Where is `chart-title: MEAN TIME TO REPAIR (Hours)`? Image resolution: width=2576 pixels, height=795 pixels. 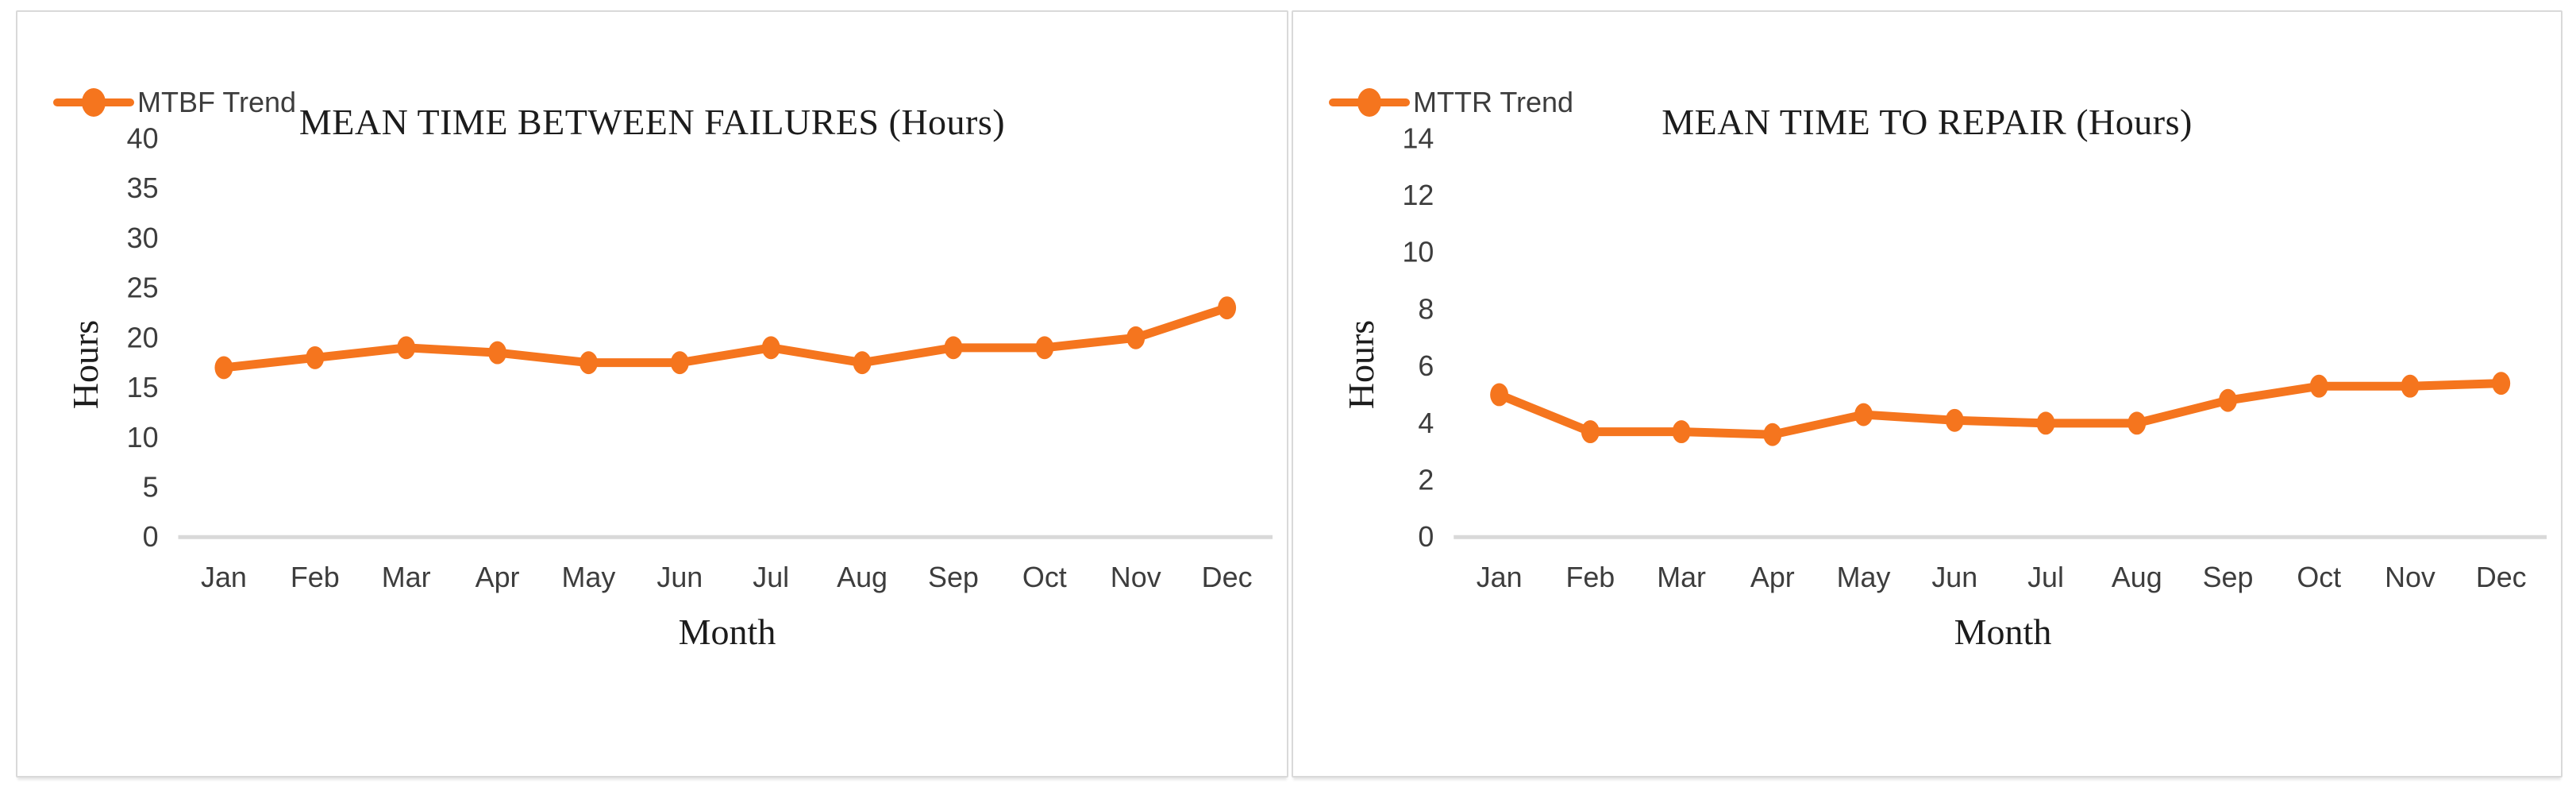 chart-title: MEAN TIME TO REPAIR (Hours) is located at coordinates (1927, 122).